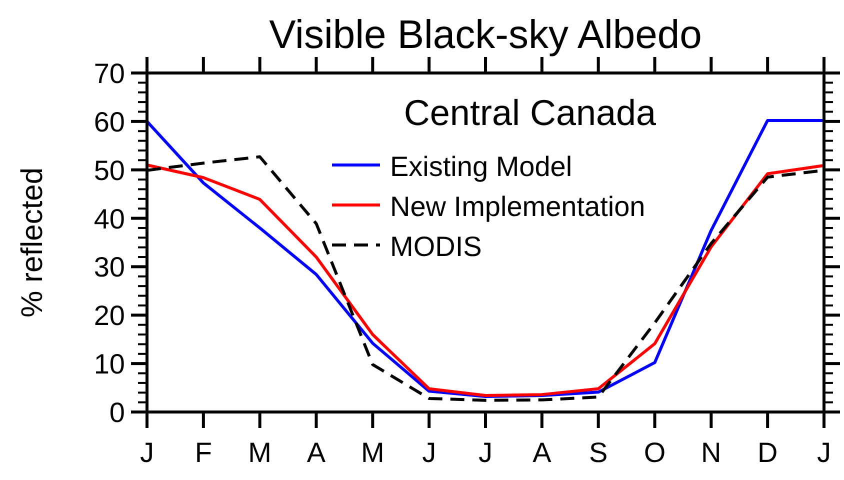 The width and height of the screenshot is (844, 480). Describe the element at coordinates (32, 242) in the screenshot. I see `y-axis-title: % reflected` at that location.